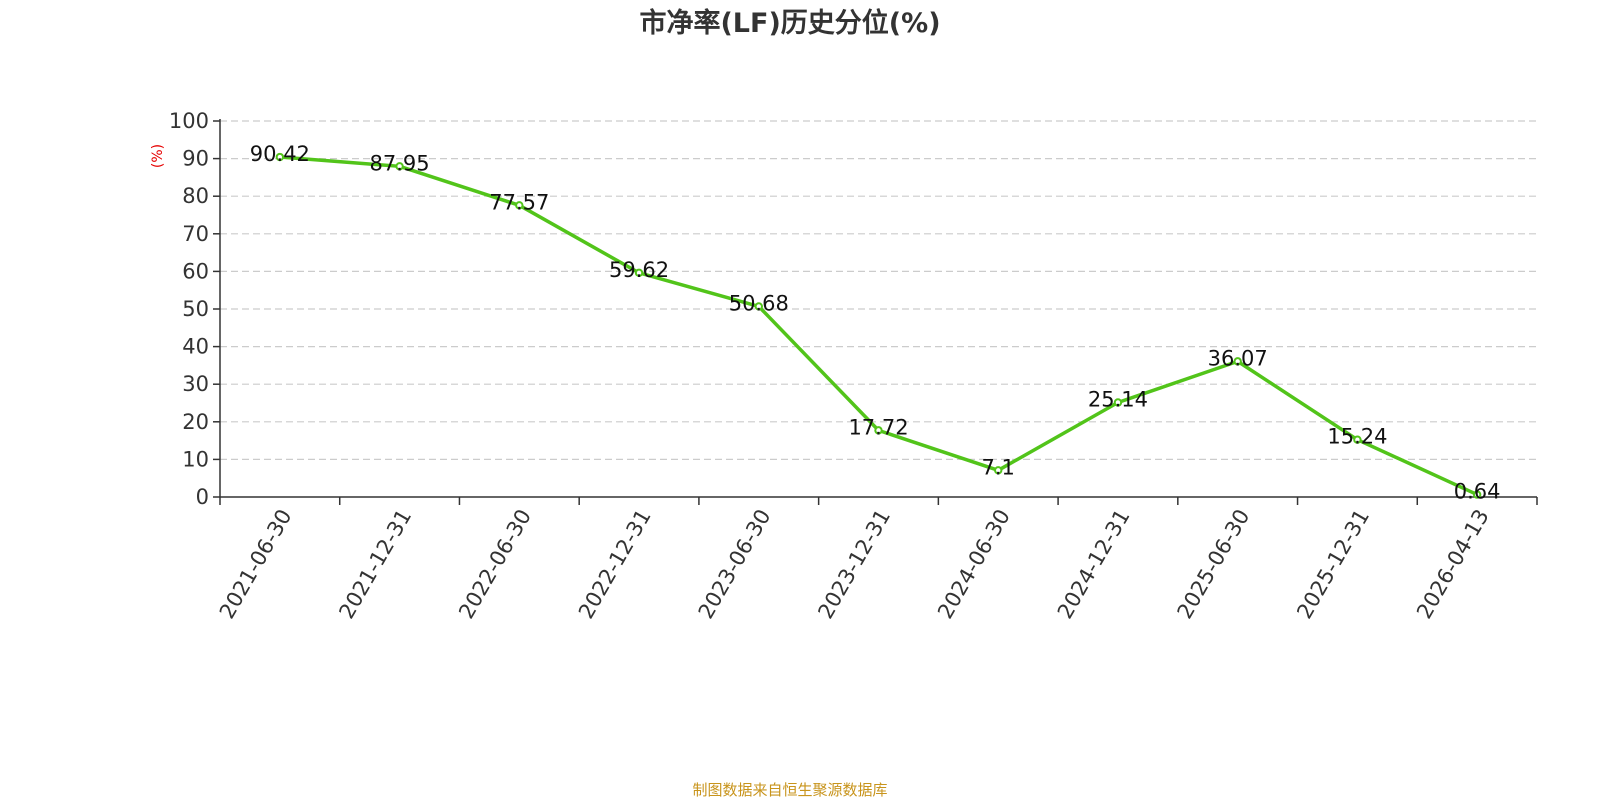 Image resolution: width=1600 pixels, height=800 pixels. I want to click on data-label: 36.07, so click(1238, 358).